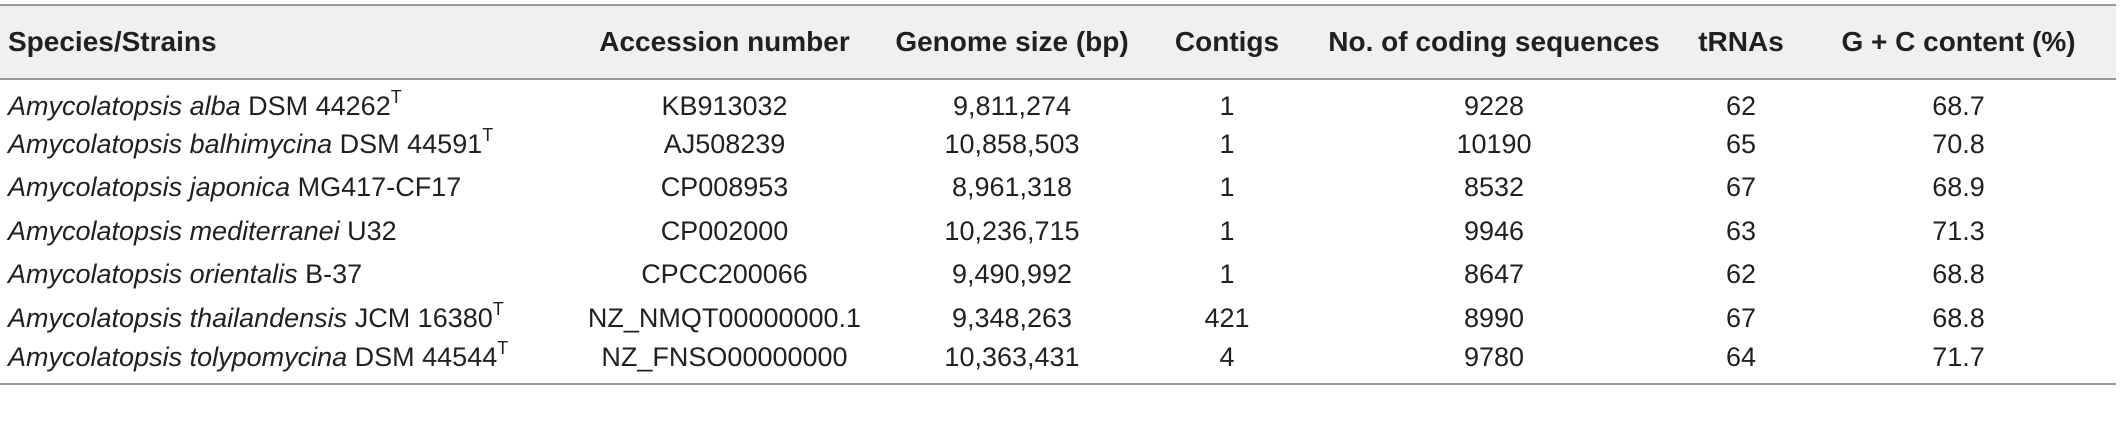  Describe the element at coordinates (1741, 143) in the screenshot. I see `trnas-cell: 65` at that location.